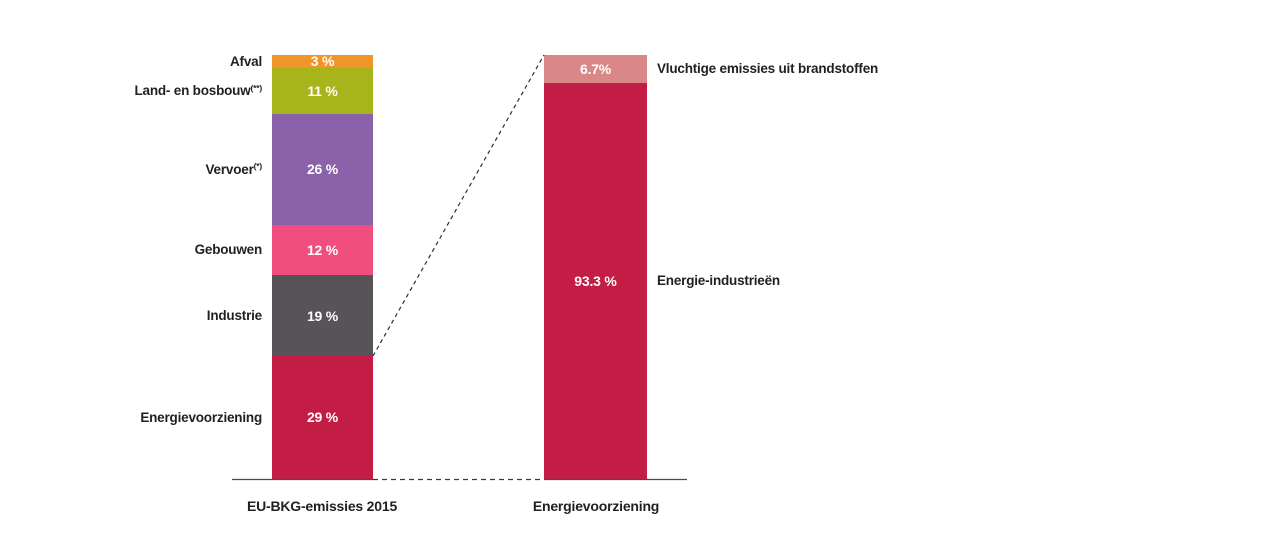 This screenshot has width=1278, height=533. I want to click on segment-value: 12 %, so click(322, 250).